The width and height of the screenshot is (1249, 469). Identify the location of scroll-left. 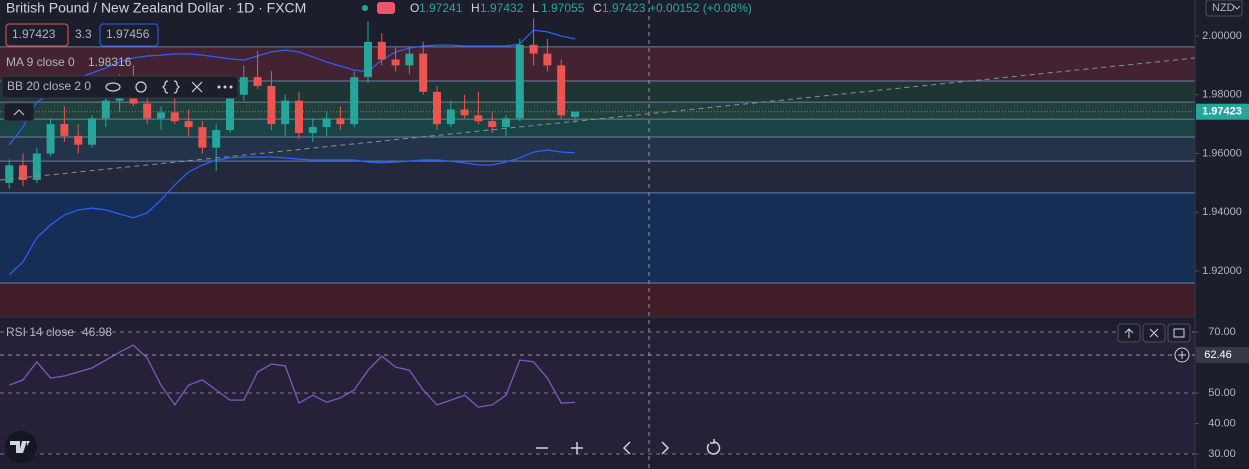
(626, 448).